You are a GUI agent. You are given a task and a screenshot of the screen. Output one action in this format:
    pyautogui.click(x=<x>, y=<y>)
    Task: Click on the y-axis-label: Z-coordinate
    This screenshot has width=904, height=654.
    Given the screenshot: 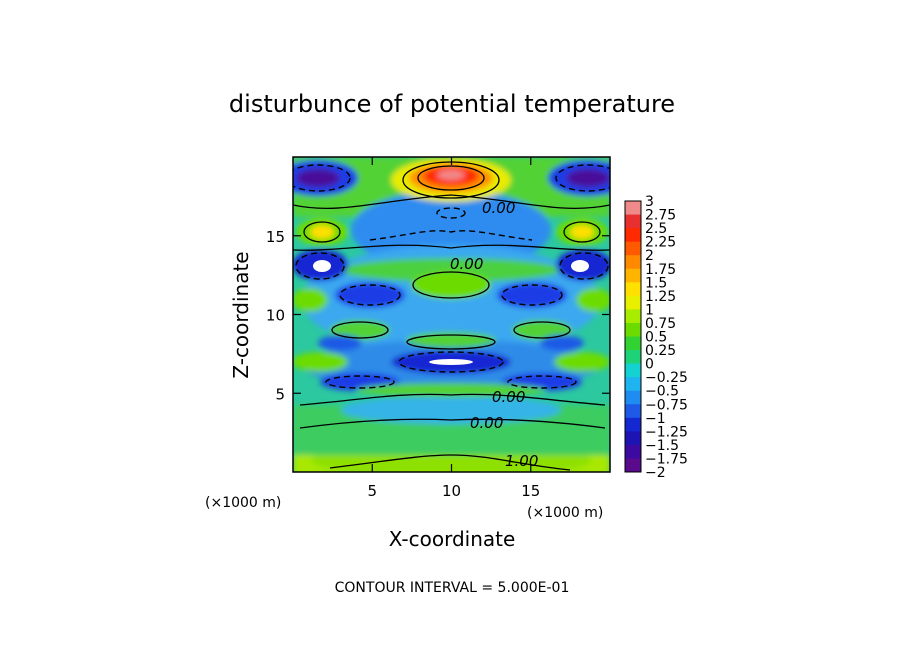 What is the action you would take?
    pyautogui.click(x=241, y=314)
    